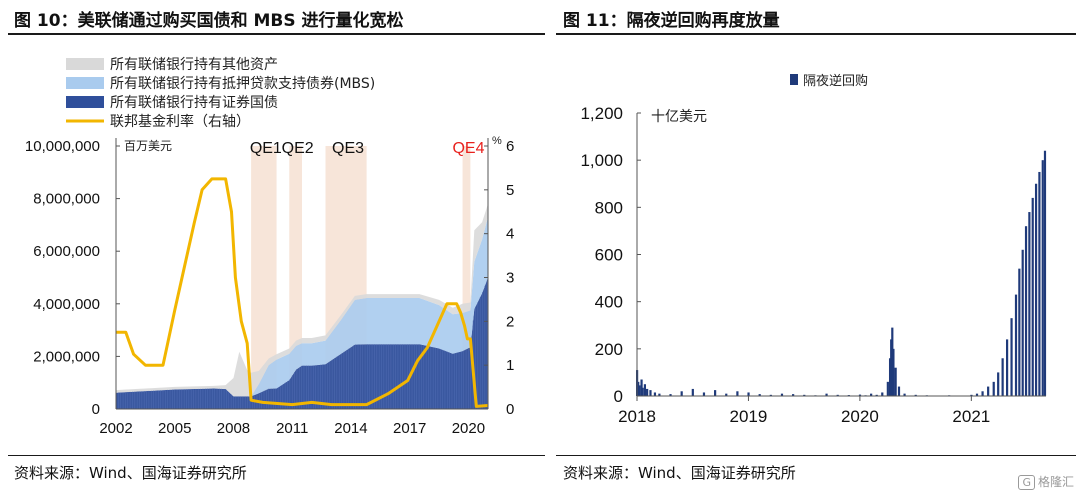 Image resolution: width=1080 pixels, height=492 pixels. What do you see at coordinates (96, 409) in the screenshot?
I see `left-y-tick-label: 0` at bounding box center [96, 409].